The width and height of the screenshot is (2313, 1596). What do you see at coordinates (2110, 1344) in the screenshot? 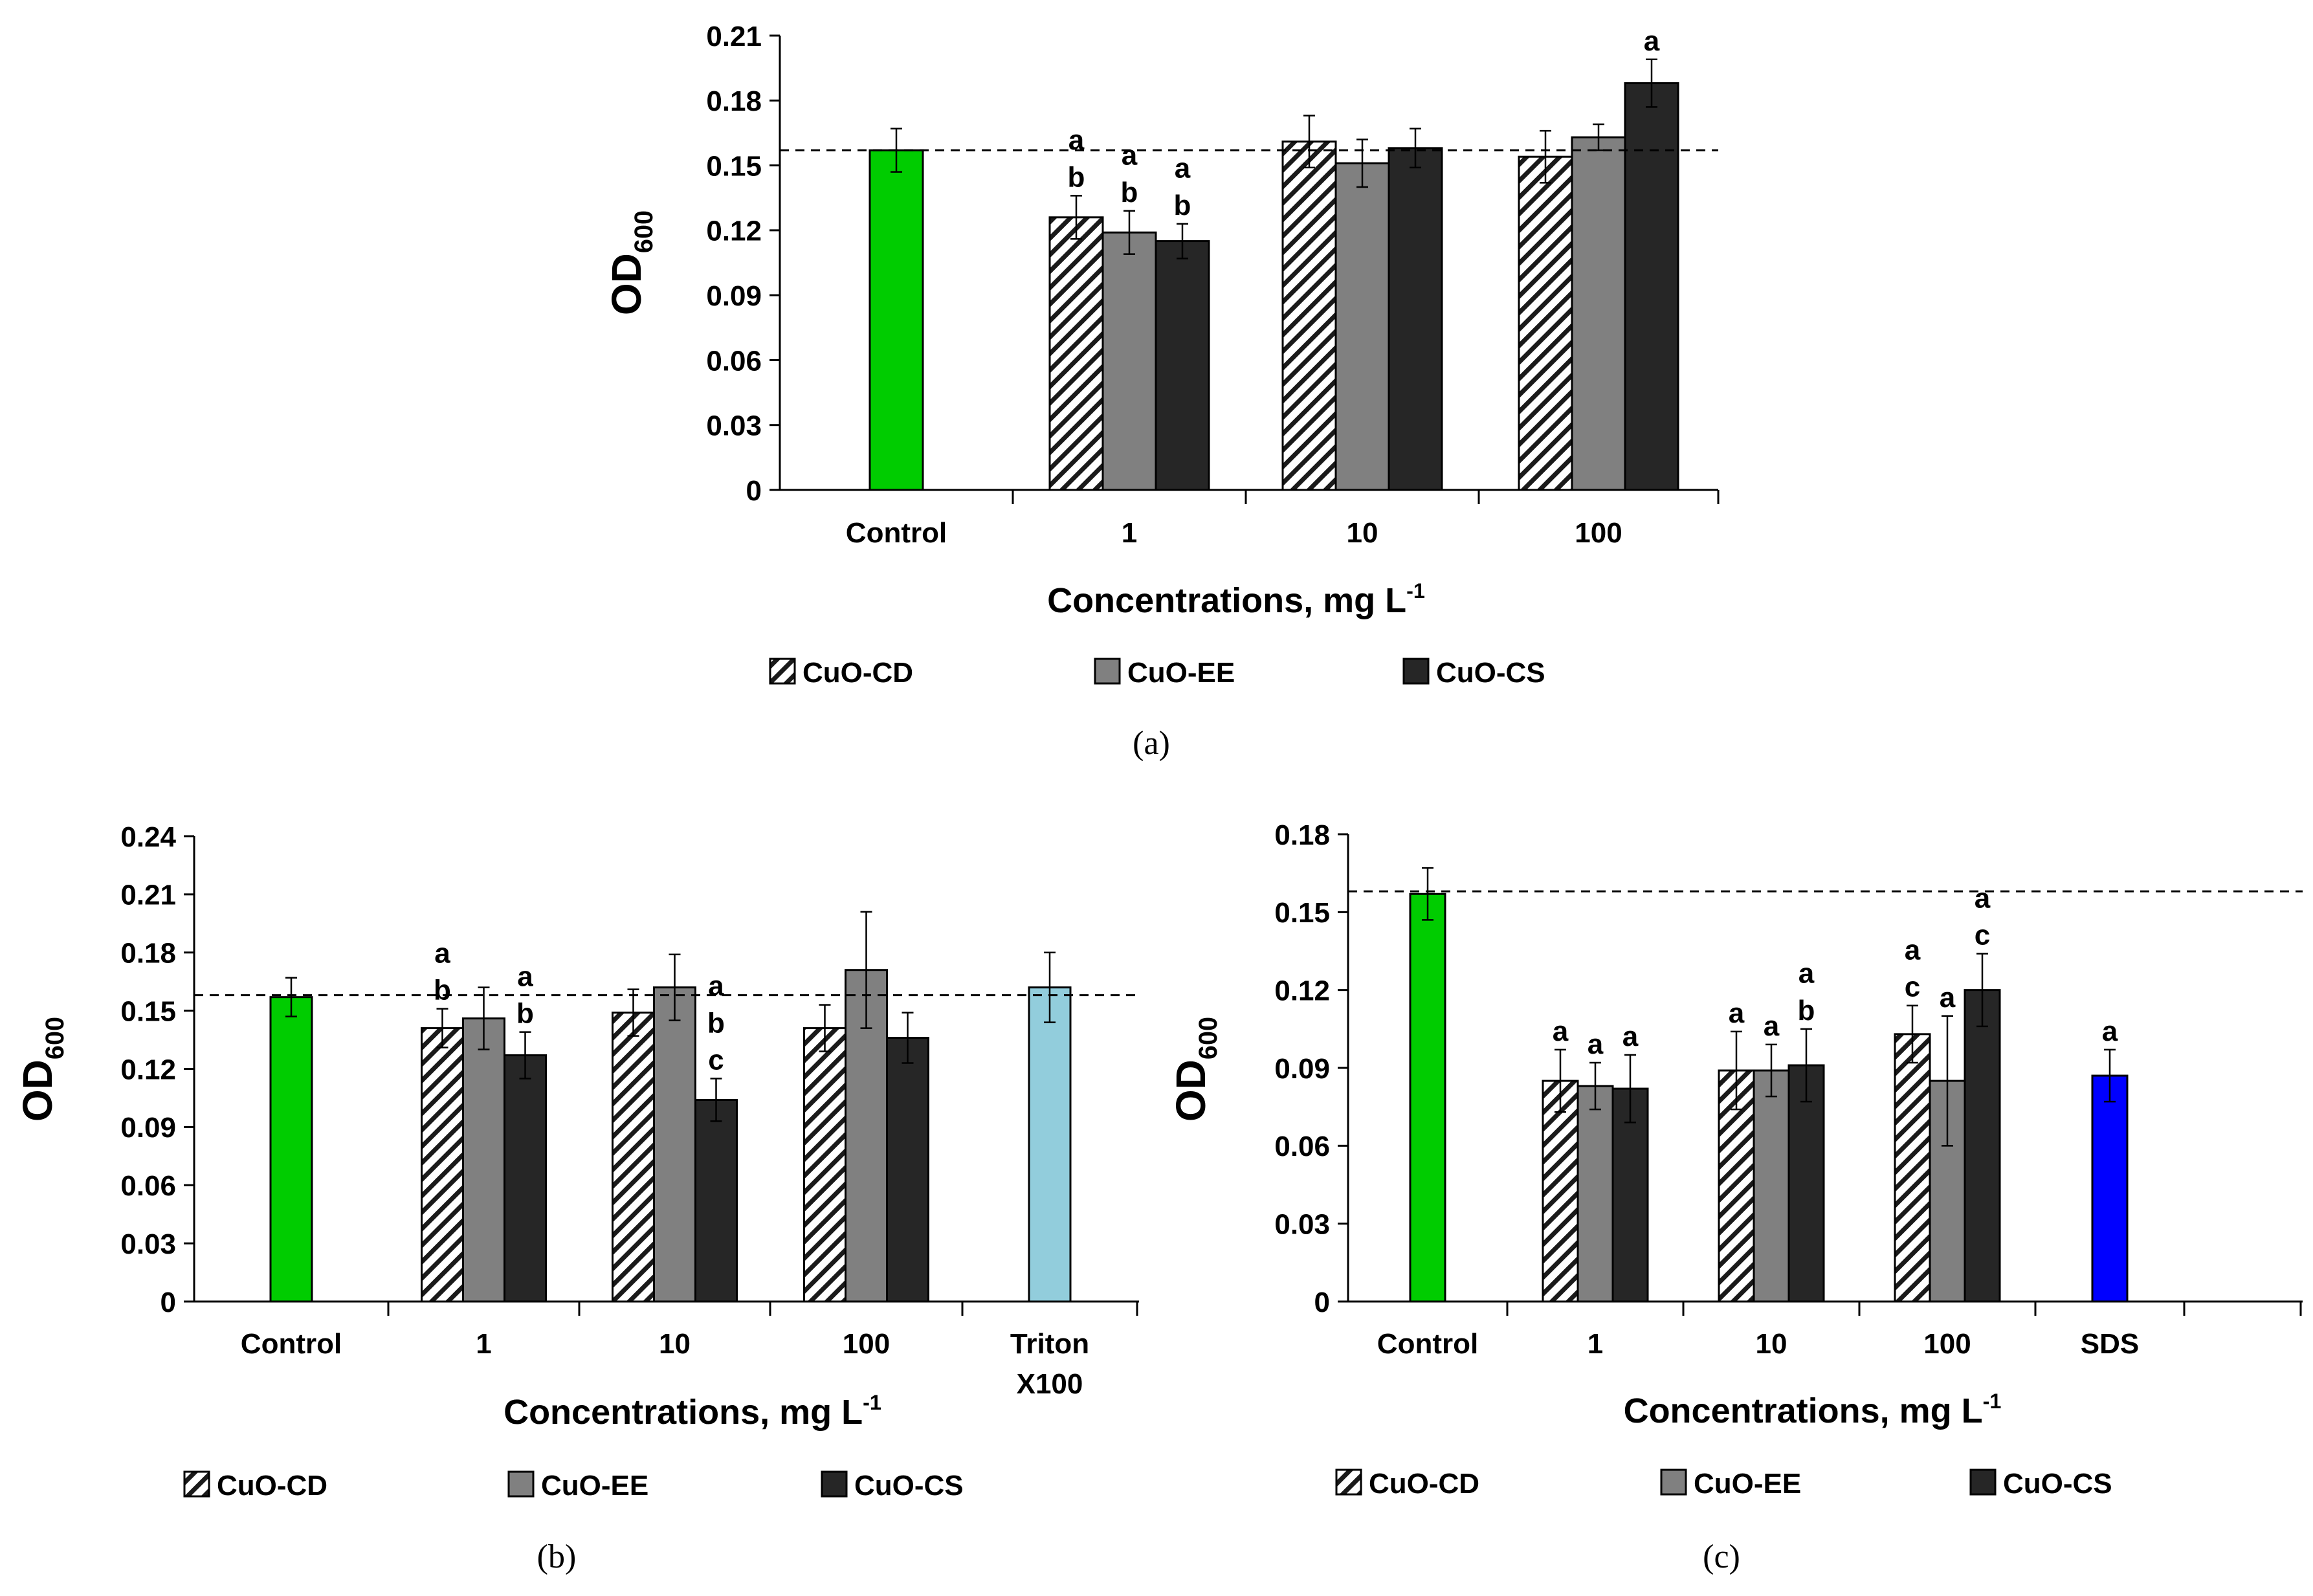
I see `x-tick-label: SDS` at bounding box center [2110, 1344].